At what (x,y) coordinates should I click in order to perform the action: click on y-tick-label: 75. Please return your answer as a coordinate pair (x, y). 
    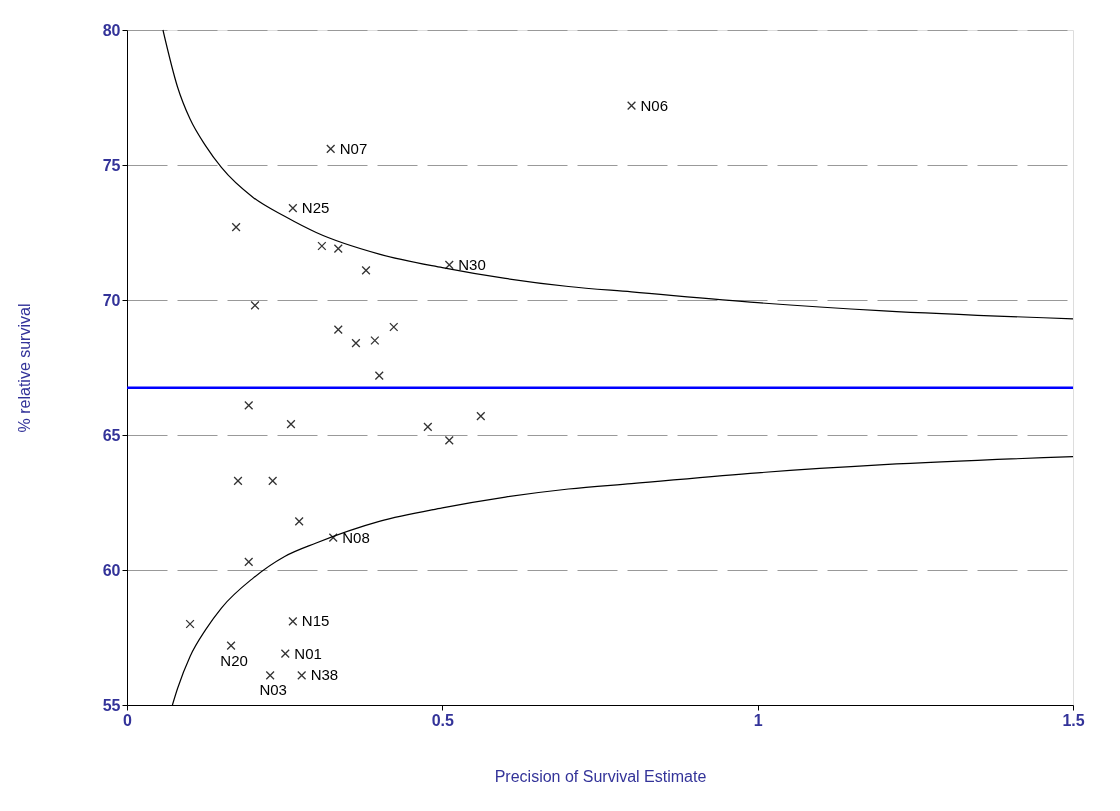
    Looking at the image, I should click on (111, 165).